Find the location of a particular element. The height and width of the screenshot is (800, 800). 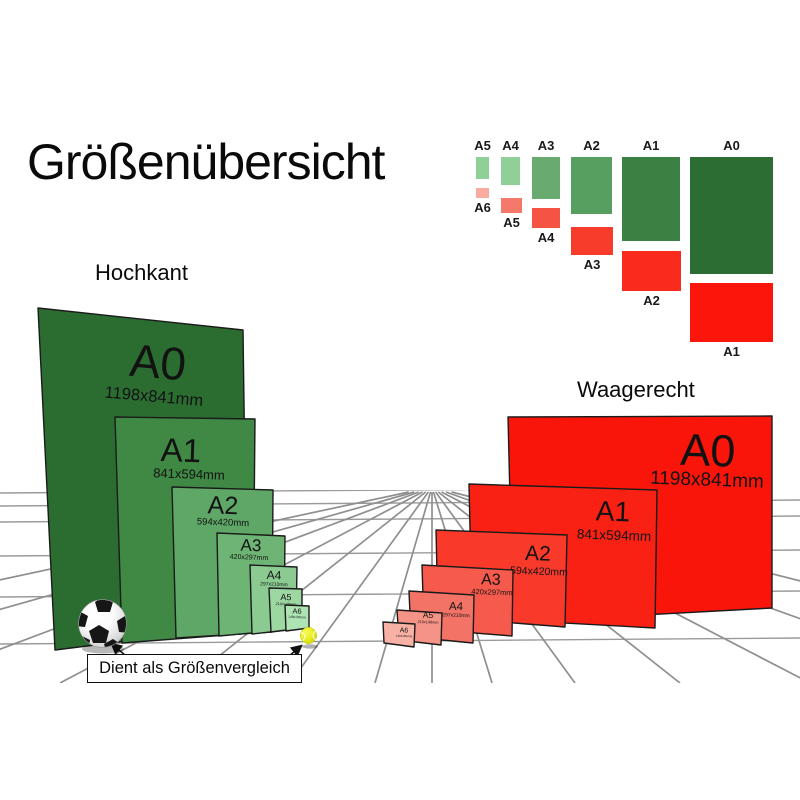

chart-label-red-a2: A2 is located at coordinates (651, 300).